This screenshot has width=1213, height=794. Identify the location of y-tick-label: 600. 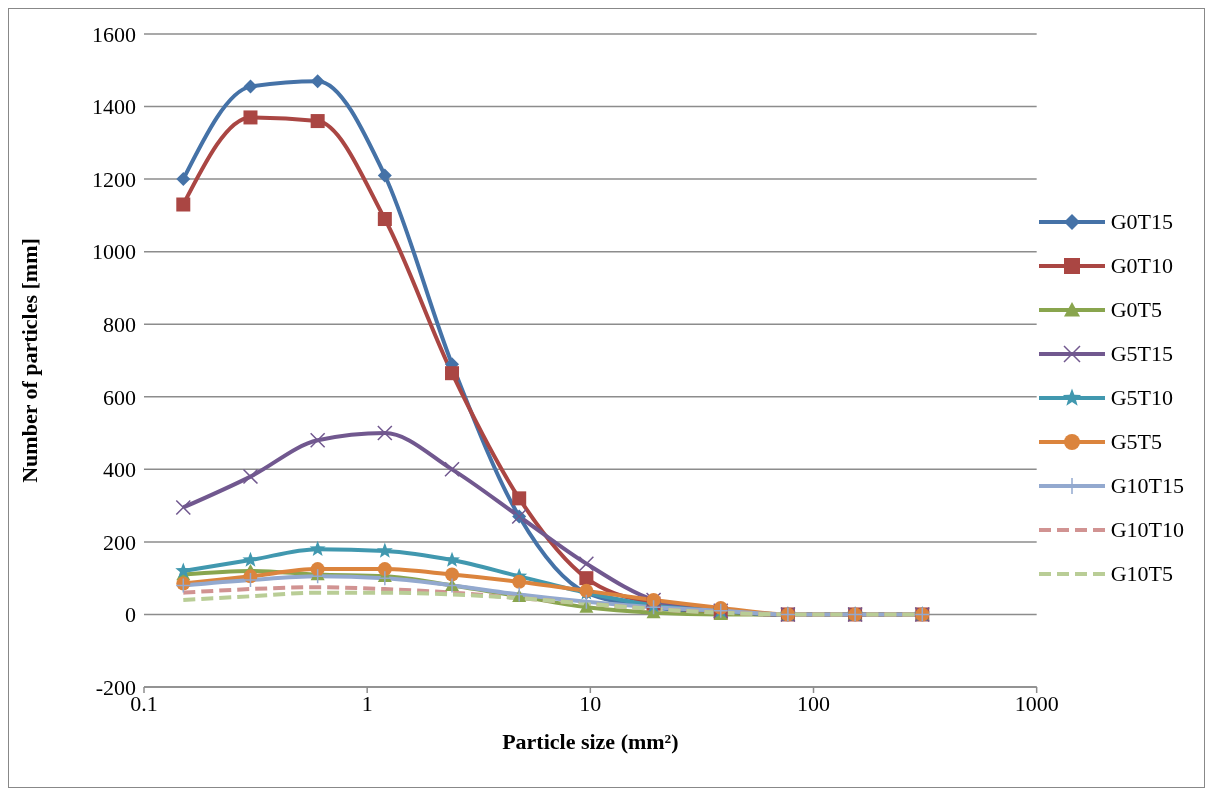
(119, 397).